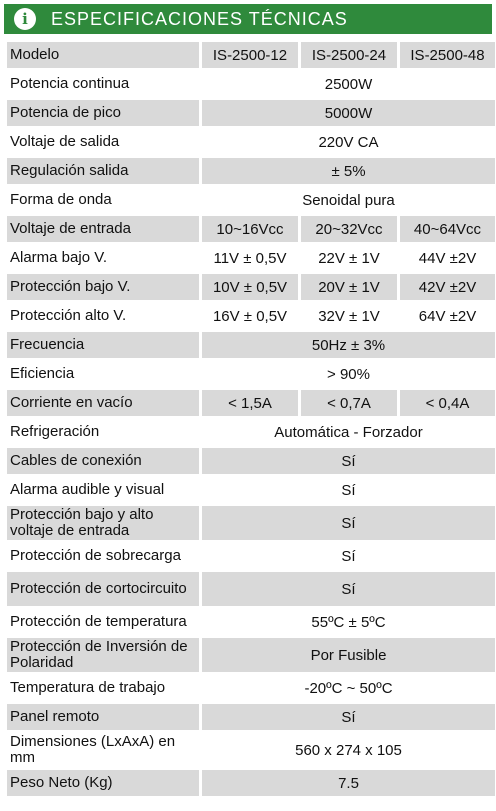 The image size is (496, 811). What do you see at coordinates (348, 750) in the screenshot?
I see `spec-value: 560 x 274 x 105` at bounding box center [348, 750].